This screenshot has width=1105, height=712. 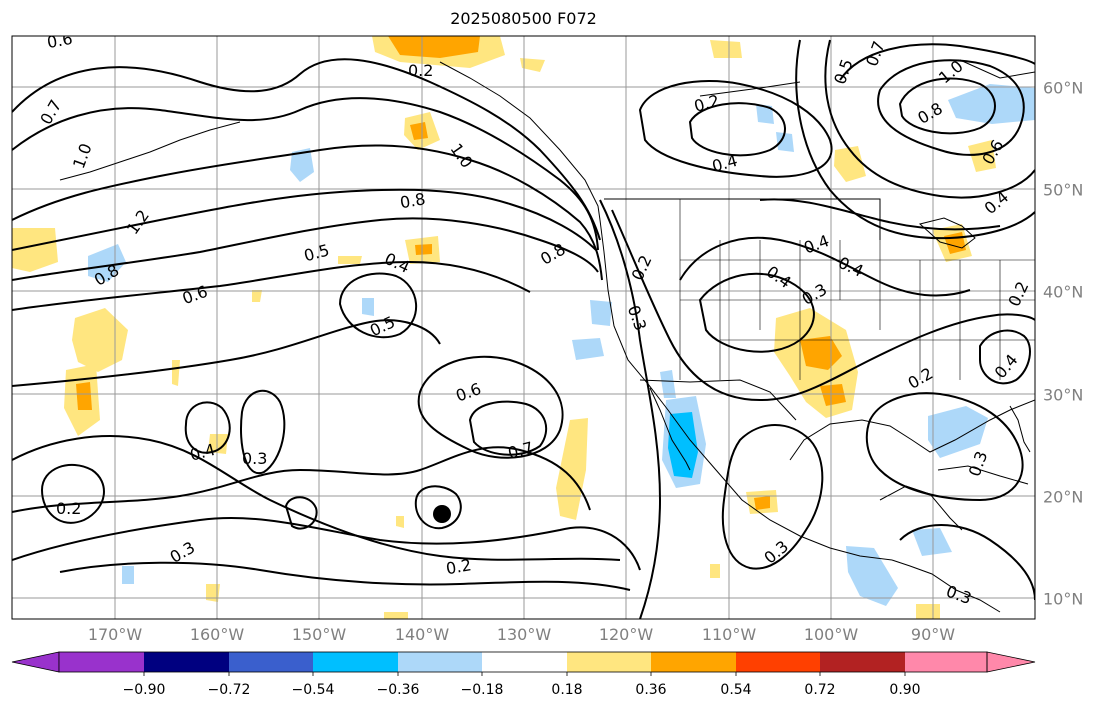 What do you see at coordinates (412, 200) in the screenshot?
I see `contour-label: 0.8` at bounding box center [412, 200].